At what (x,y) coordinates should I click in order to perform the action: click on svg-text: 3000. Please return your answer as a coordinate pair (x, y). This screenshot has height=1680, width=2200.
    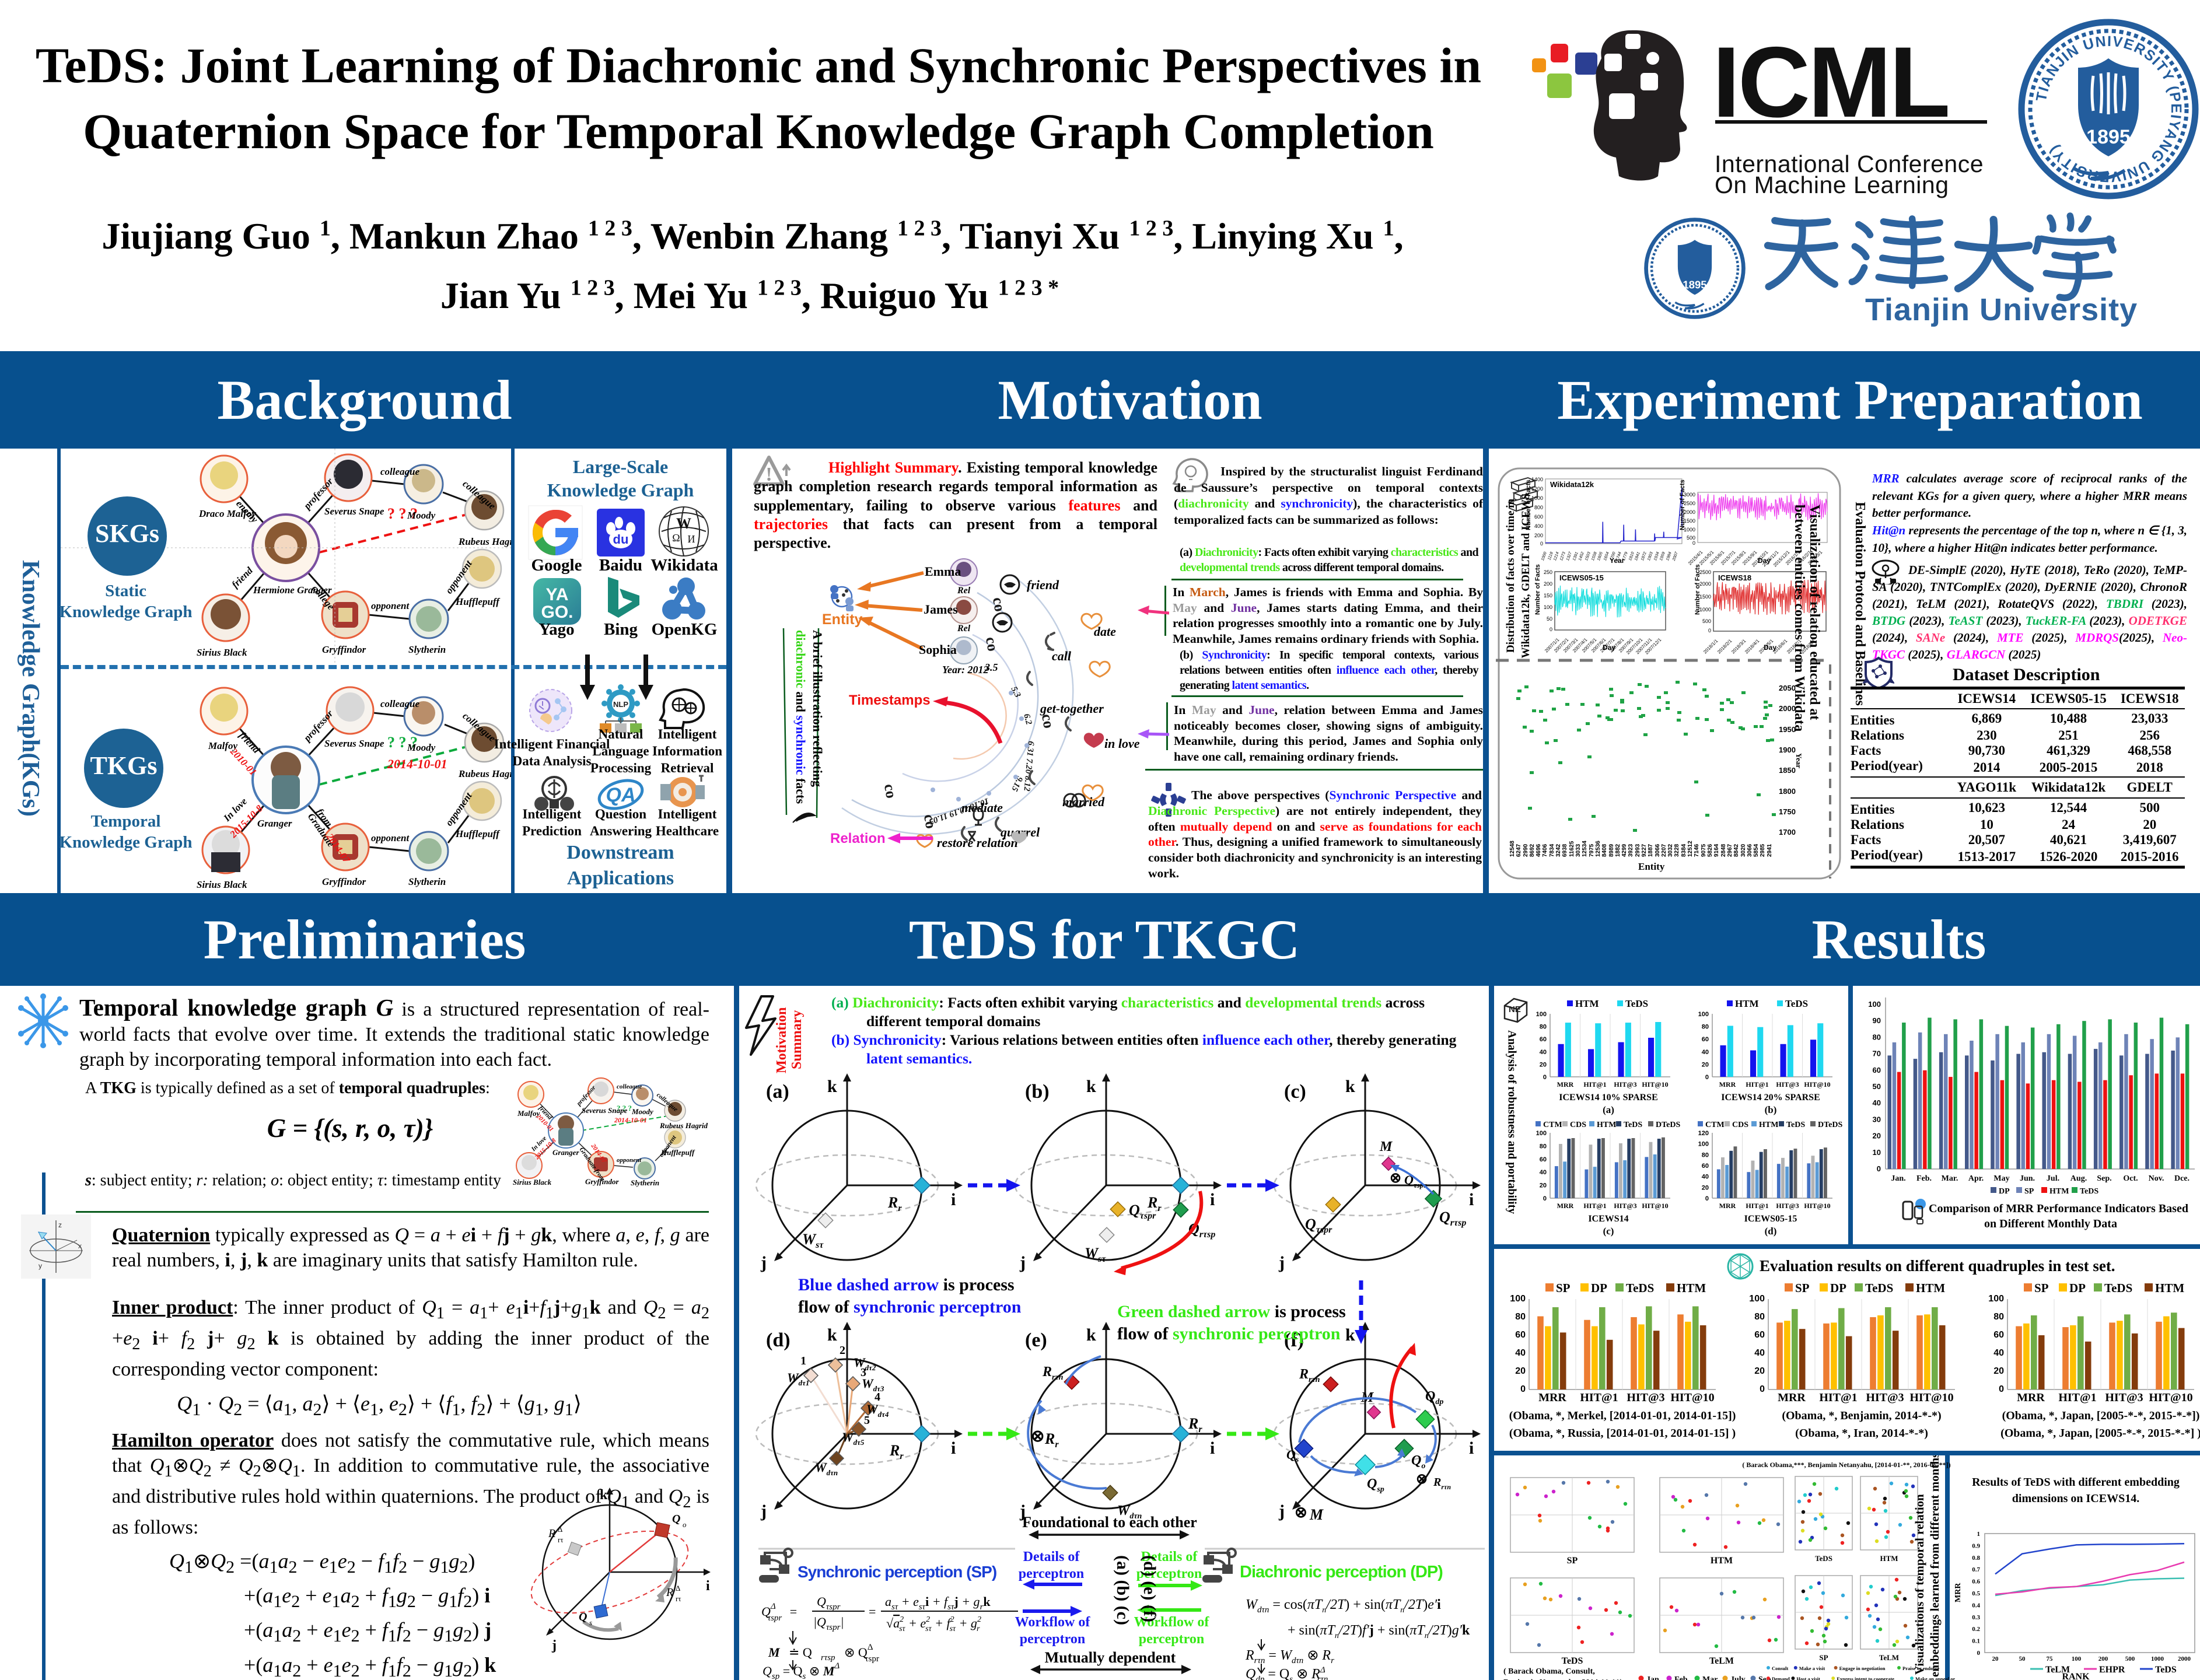
    Looking at the image, I should click on (1690, 495).